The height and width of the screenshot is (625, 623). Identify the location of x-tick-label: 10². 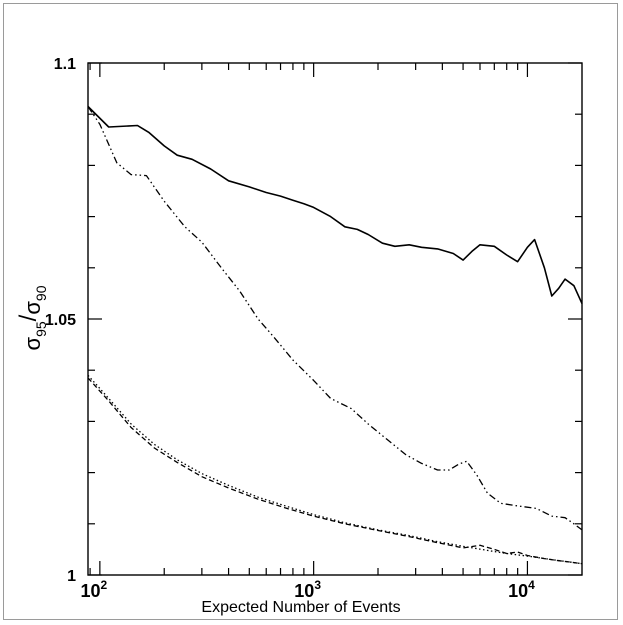
(94, 589).